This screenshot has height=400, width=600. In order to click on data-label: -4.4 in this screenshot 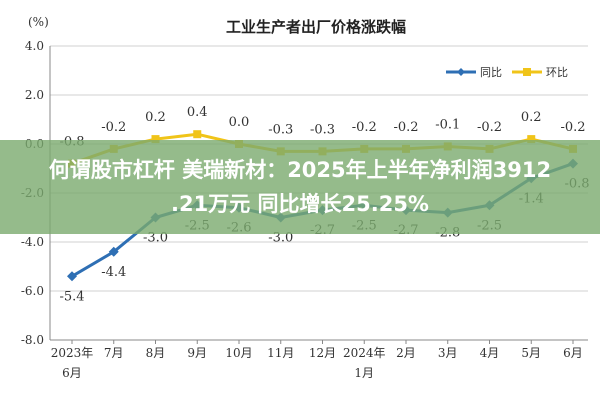, I will do `click(113, 272)`.